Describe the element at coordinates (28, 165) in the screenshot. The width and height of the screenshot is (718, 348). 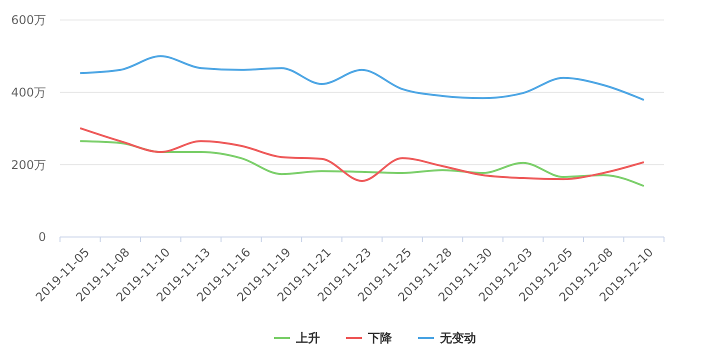
I see `y-tick-label: 200万` at that location.